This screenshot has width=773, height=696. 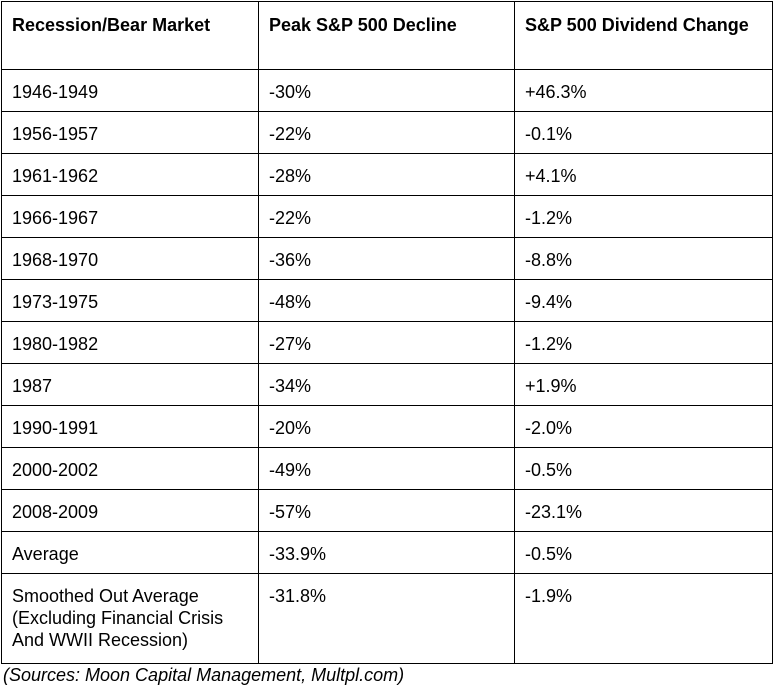 I want to click on table-row: 2008-2009 -57% -23.1%, so click(x=387, y=510).